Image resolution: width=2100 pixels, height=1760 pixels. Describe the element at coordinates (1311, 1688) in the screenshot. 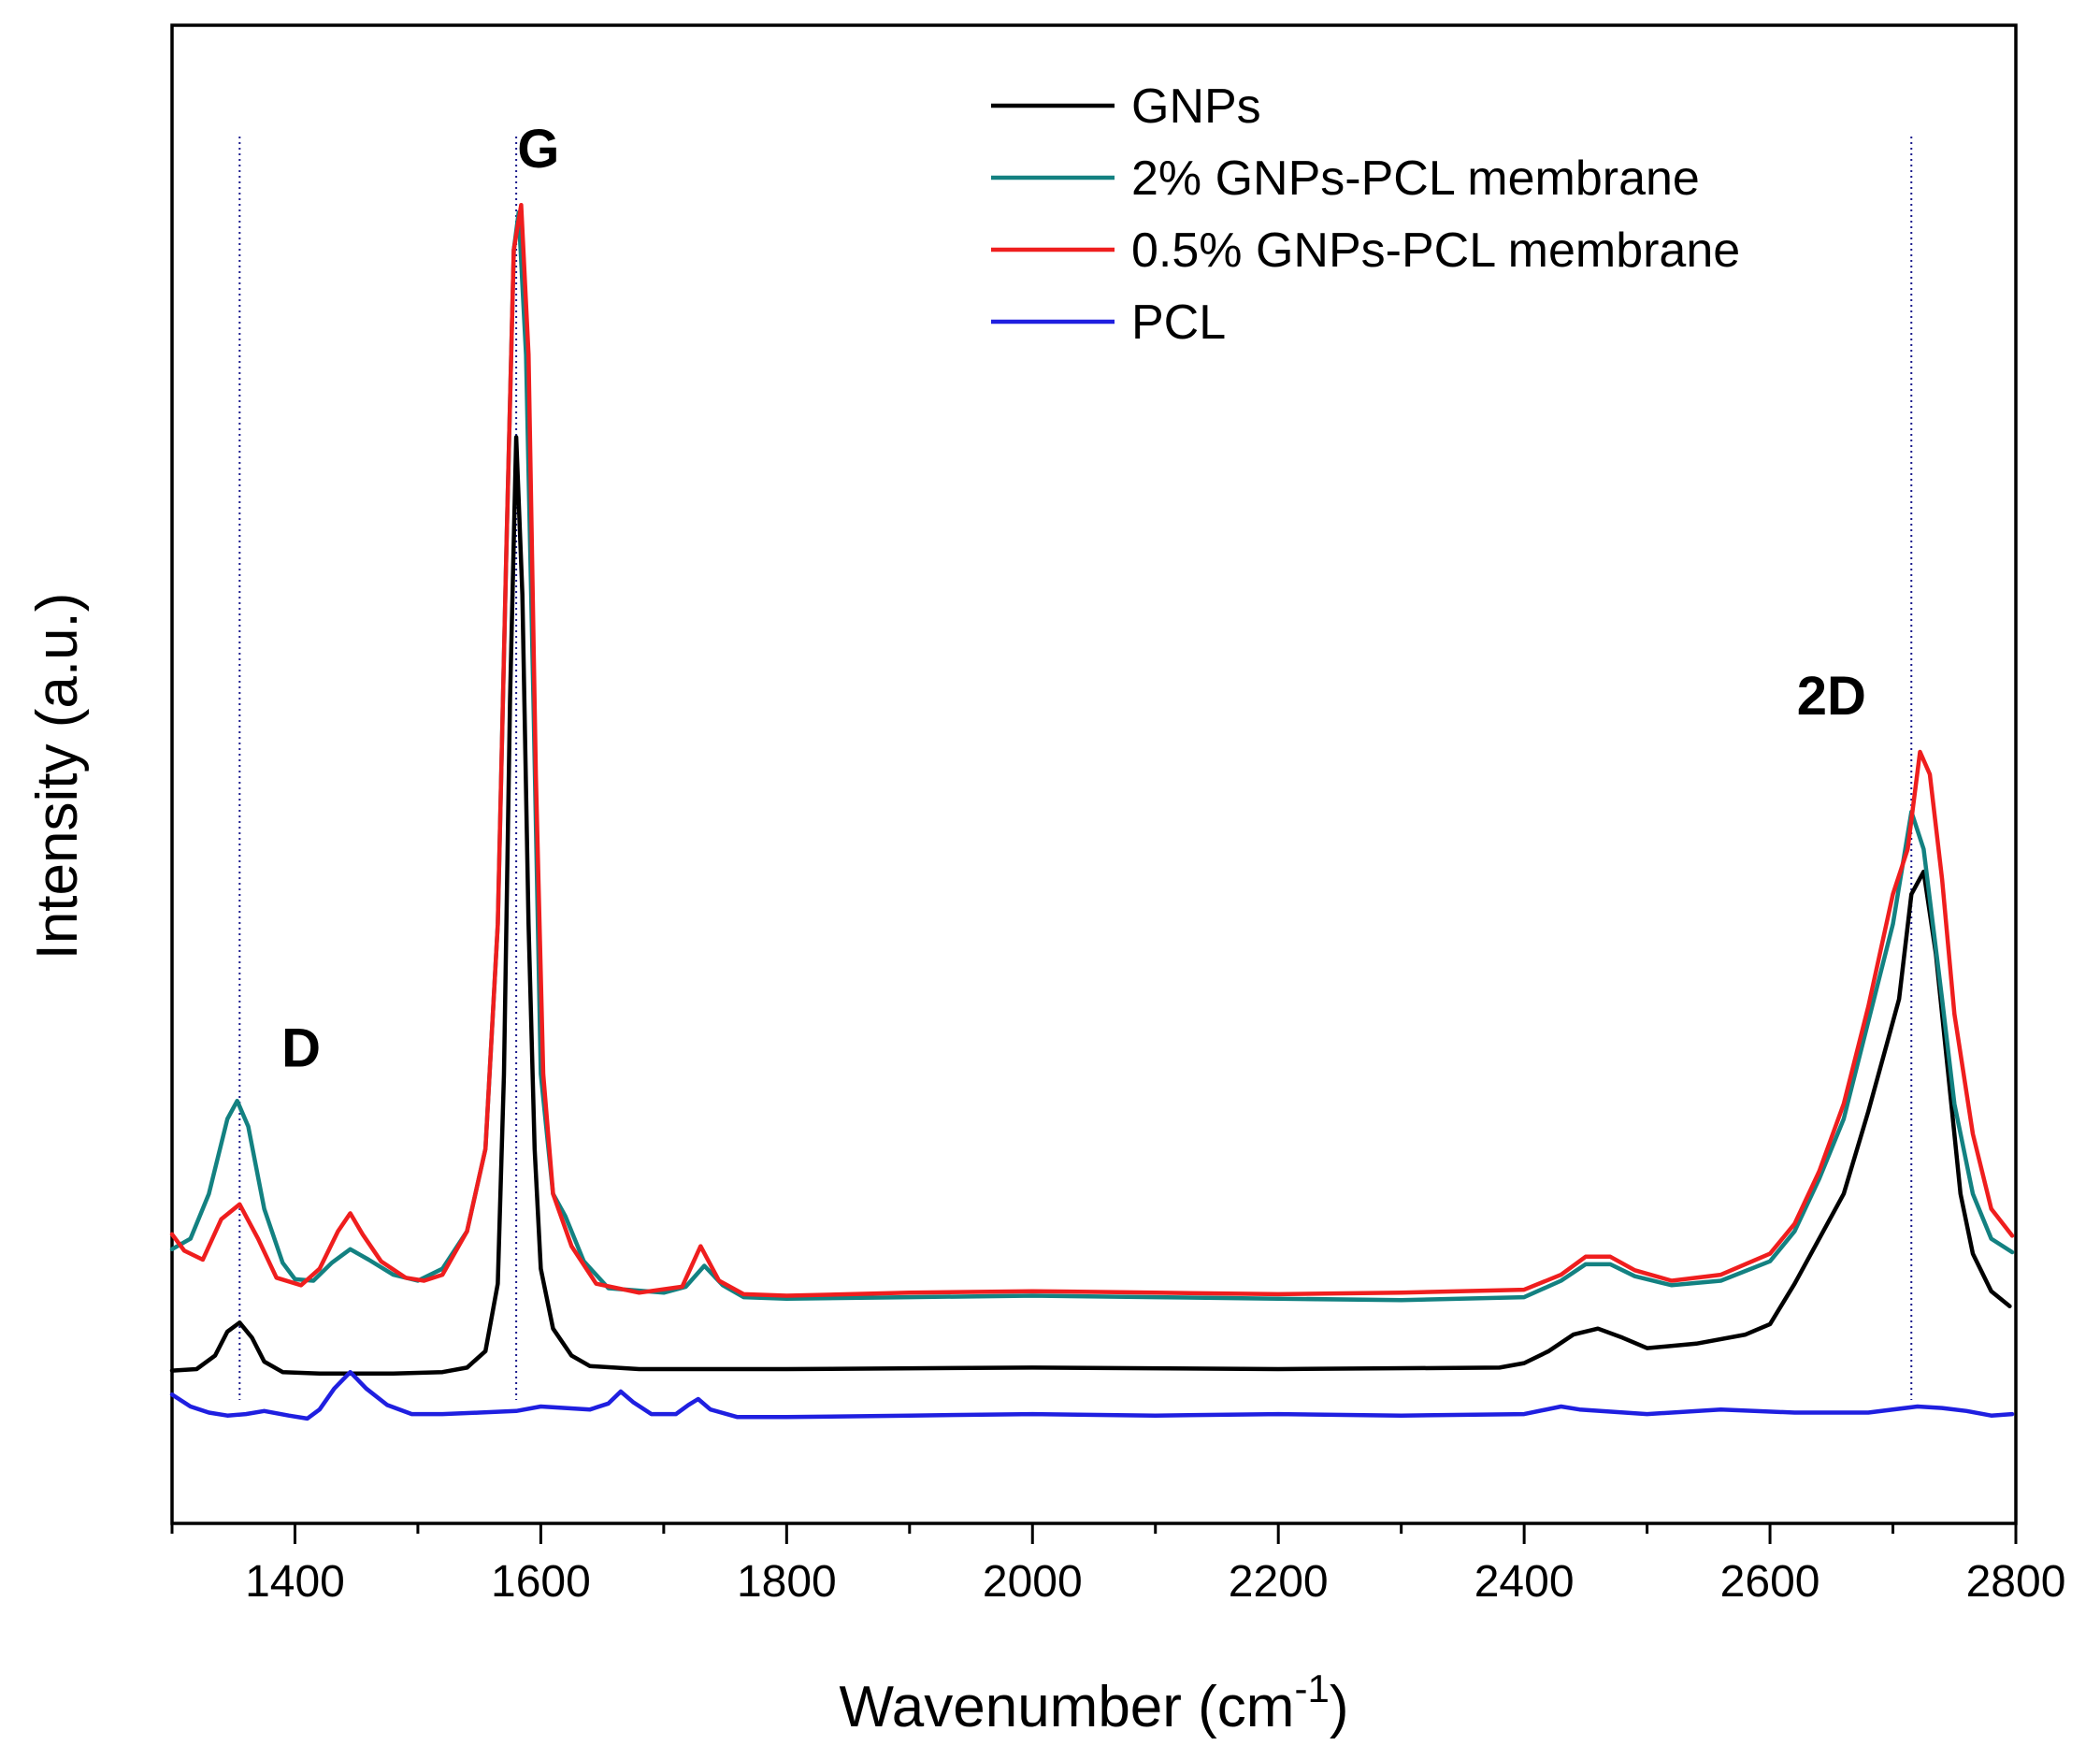

I see `x-axis-title-superscript: -1` at that location.